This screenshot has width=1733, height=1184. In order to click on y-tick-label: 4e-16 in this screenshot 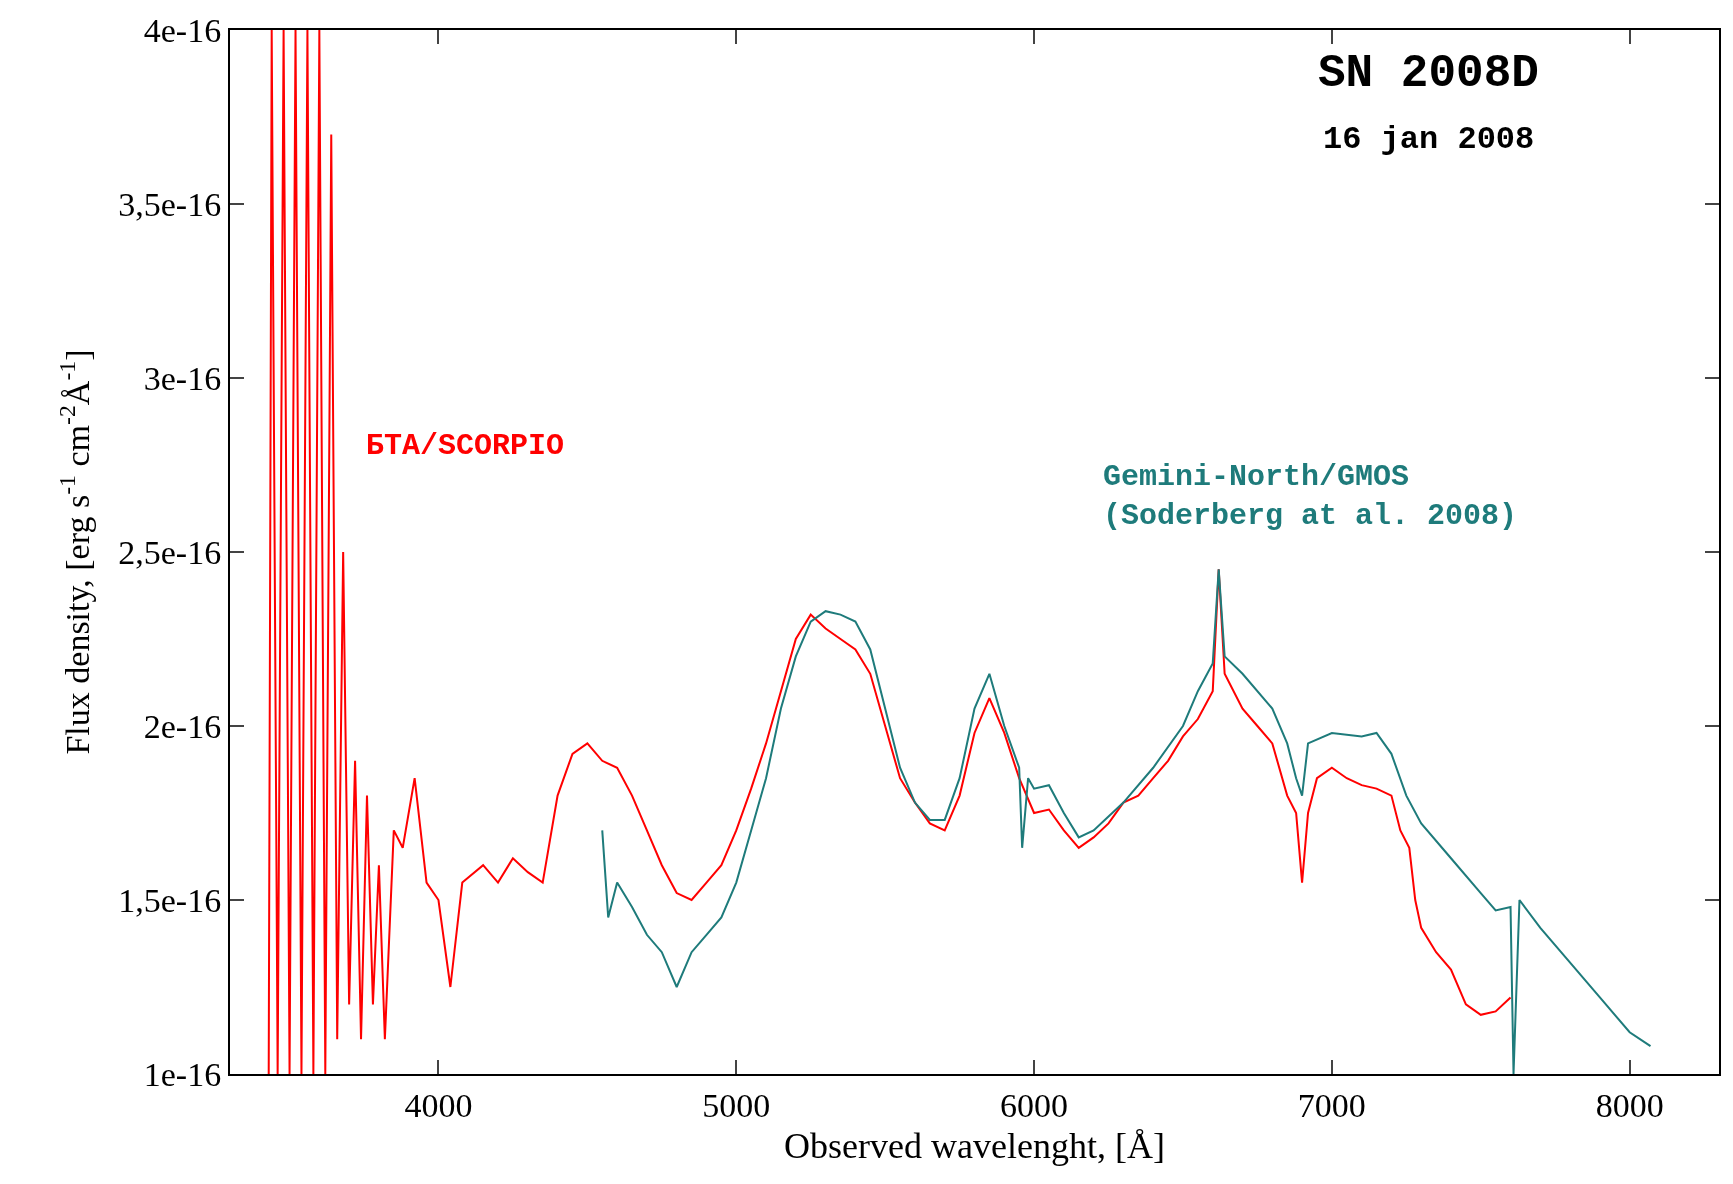, I will do `click(182, 30)`.